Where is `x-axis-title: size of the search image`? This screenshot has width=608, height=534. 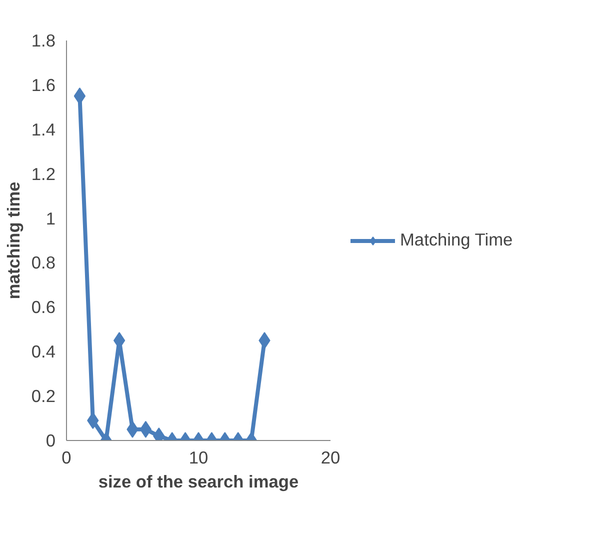
x-axis-title: size of the search image is located at coordinates (199, 482).